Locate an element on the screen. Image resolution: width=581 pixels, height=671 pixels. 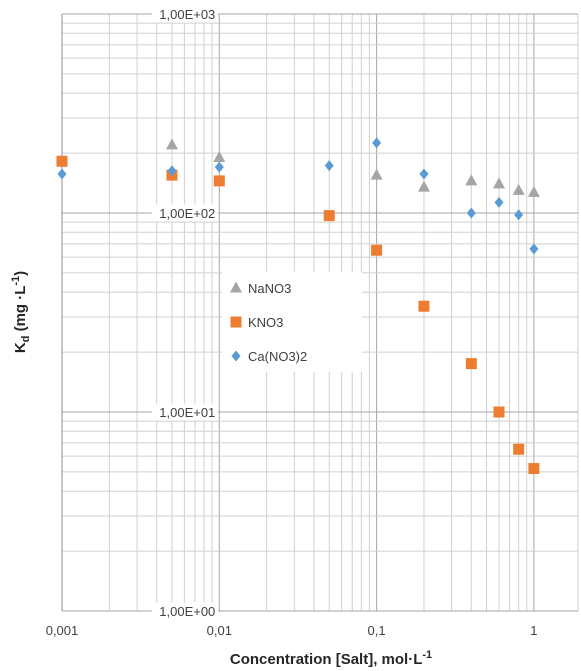
y-tick-labels: 1,00E+00 1,00E+01 1,00E+02 1,00E+03 is located at coordinates (184, 312).